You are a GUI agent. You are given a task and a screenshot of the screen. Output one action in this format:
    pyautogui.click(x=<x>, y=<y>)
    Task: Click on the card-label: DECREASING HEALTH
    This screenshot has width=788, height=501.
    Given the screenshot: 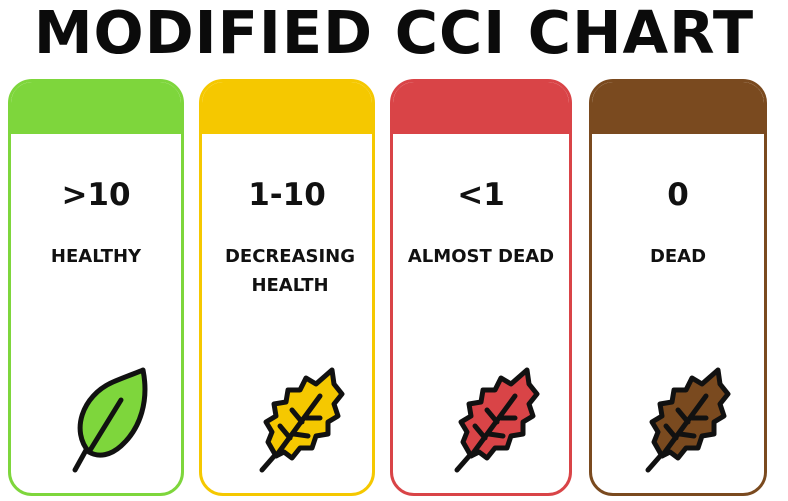 What is the action you would take?
    pyautogui.click(x=290, y=271)
    